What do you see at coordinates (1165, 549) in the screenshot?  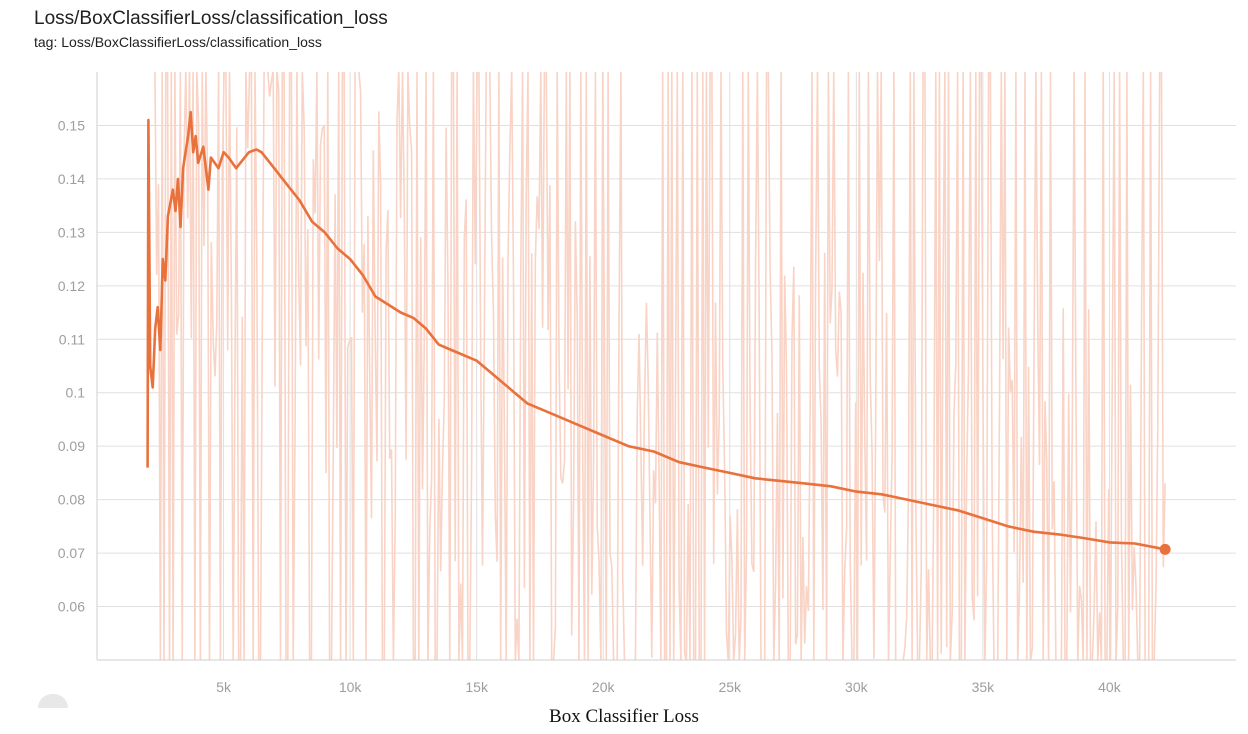 I see `last-point-marker` at bounding box center [1165, 549].